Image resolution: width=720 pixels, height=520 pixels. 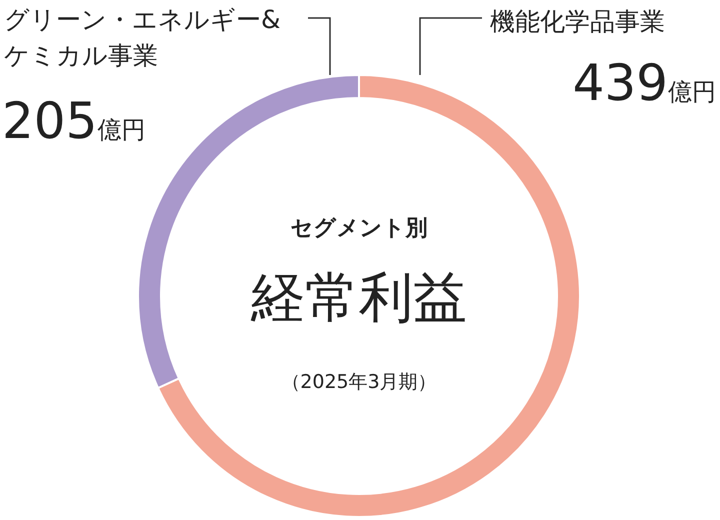 I want to click on text: 経常利益, so click(x=358, y=297).